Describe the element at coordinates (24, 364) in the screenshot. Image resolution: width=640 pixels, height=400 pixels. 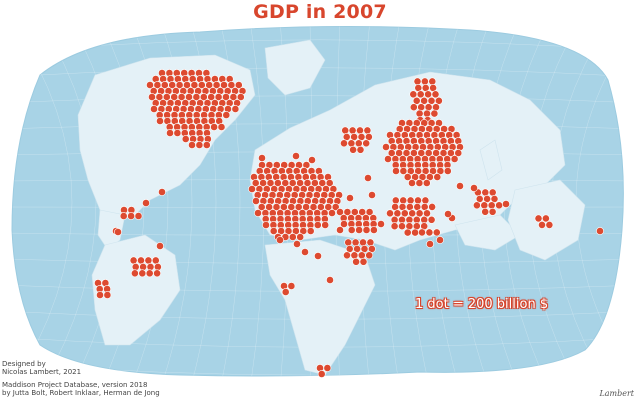
I see `designed-by-label: Designed by` at that location.